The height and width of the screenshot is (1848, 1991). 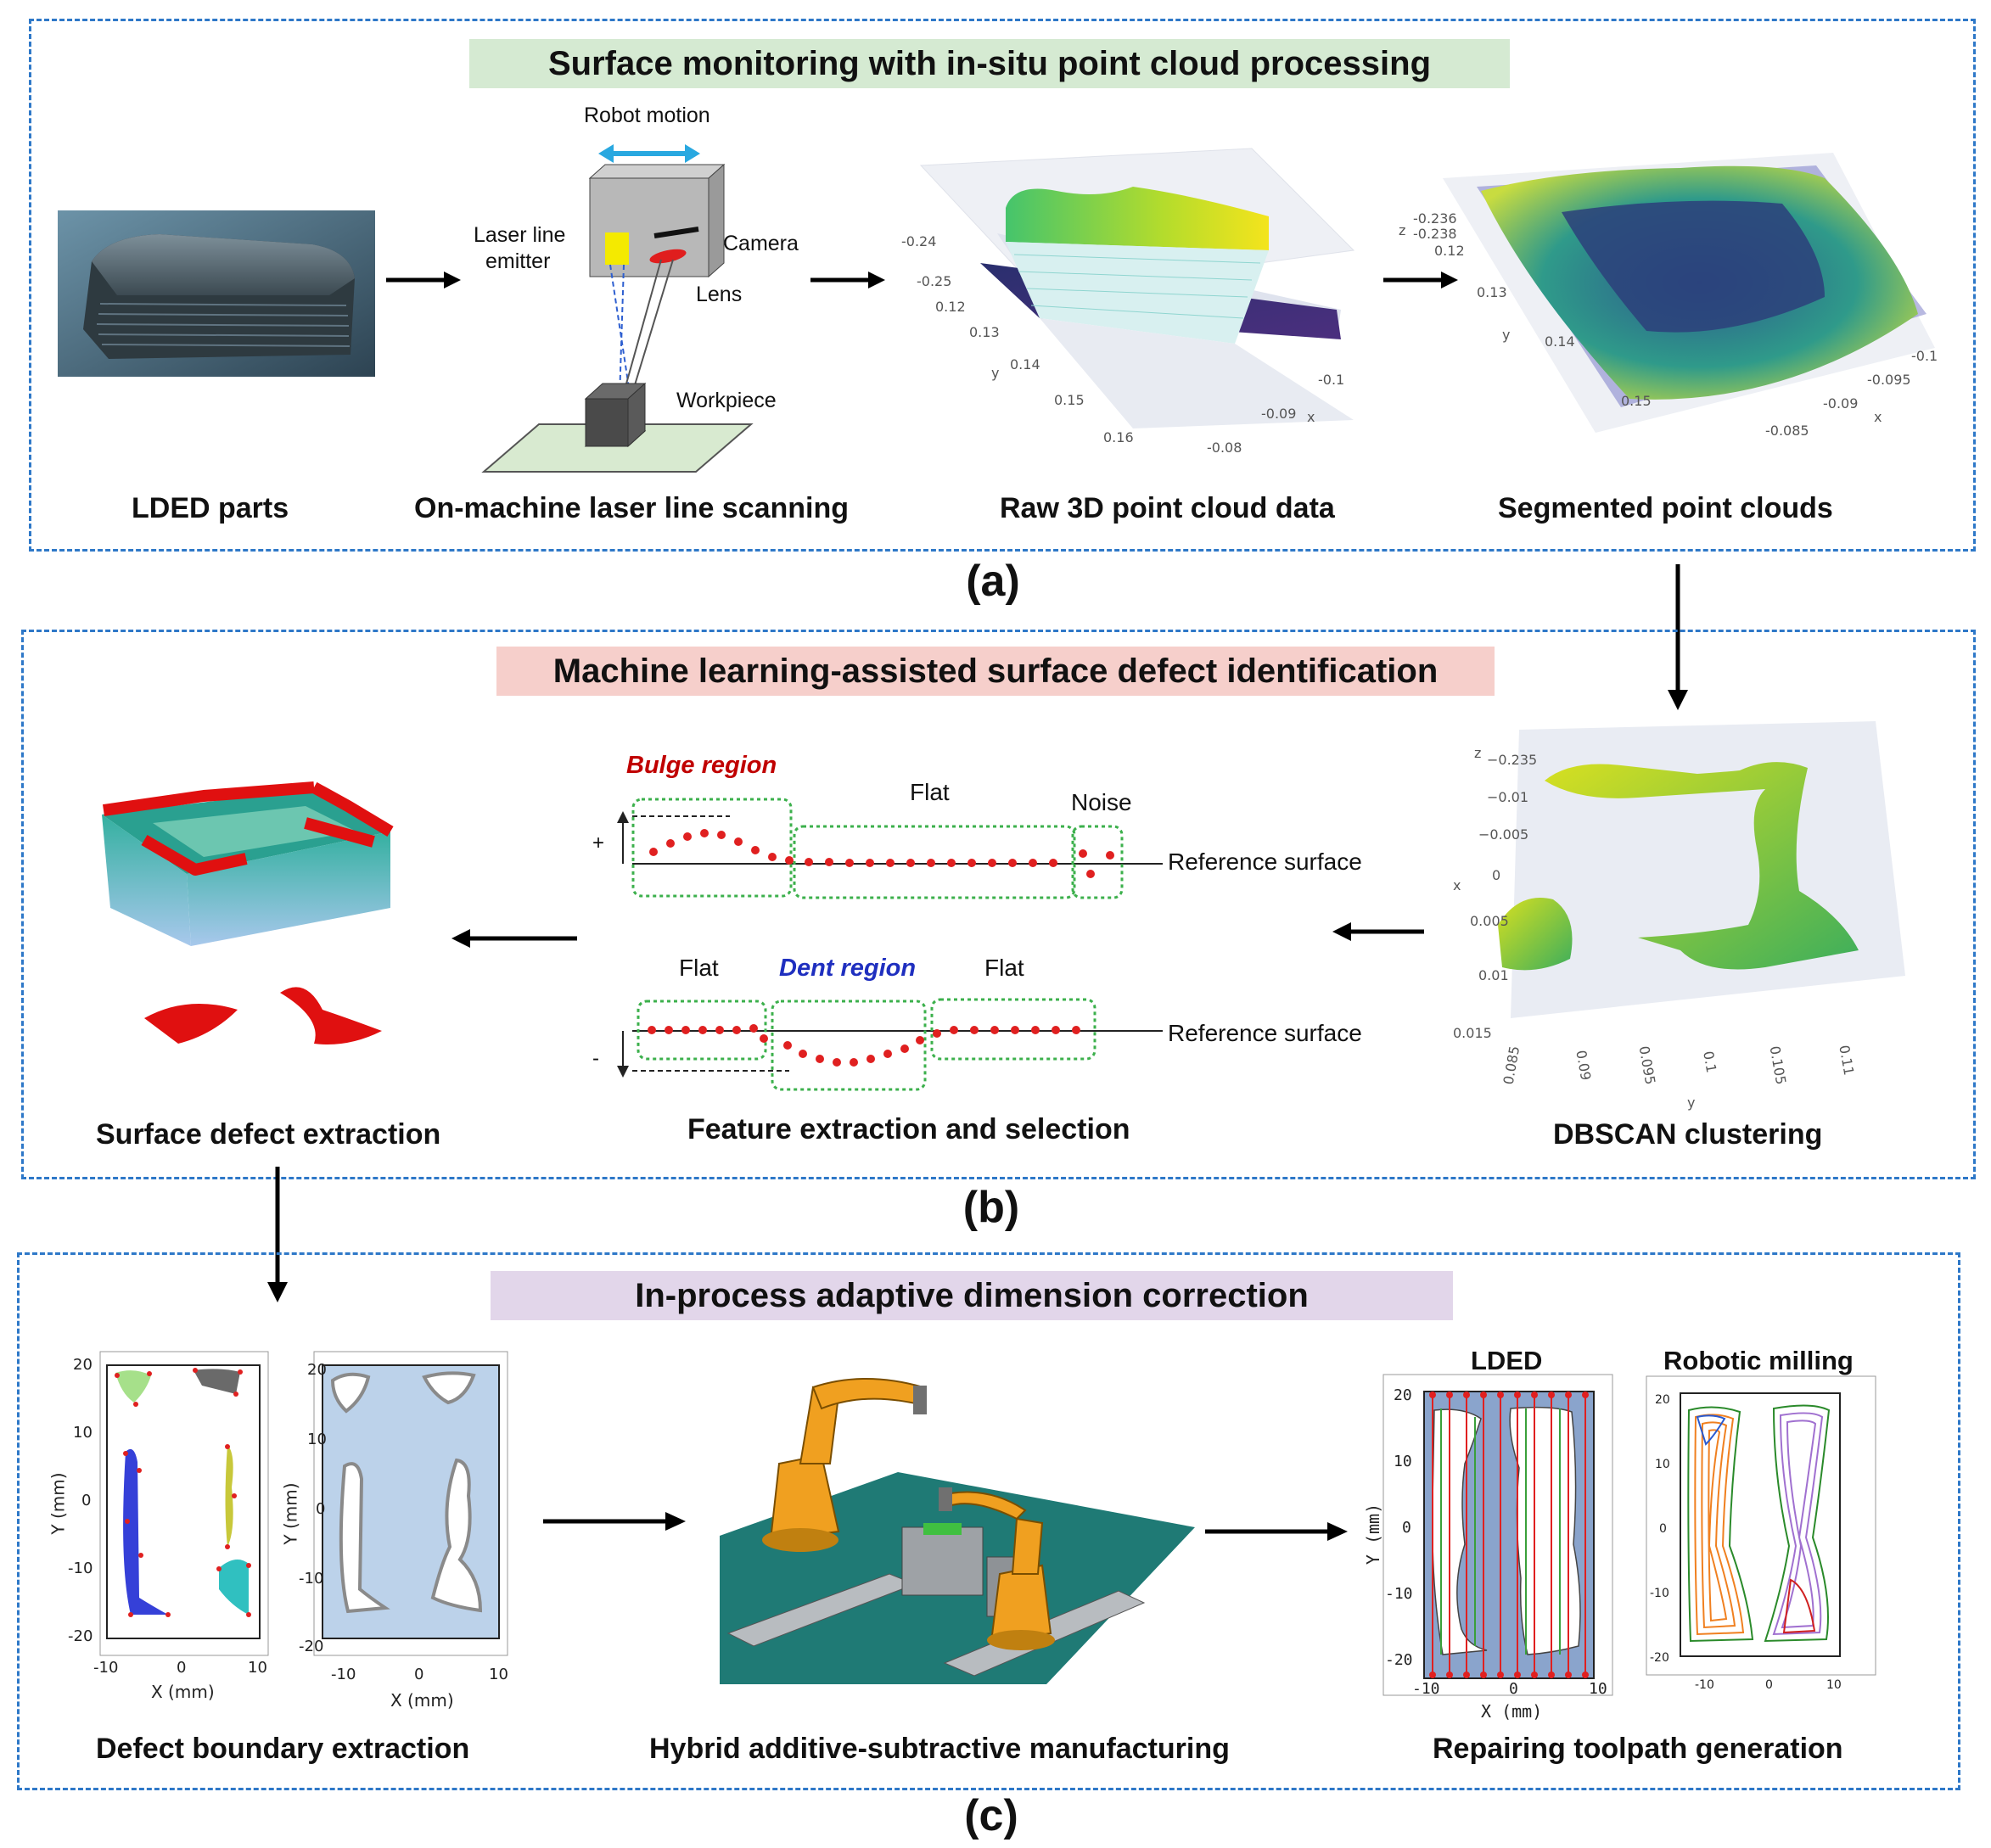 I want to click on p1-ytick-m10: -10, so click(x=80, y=1568).